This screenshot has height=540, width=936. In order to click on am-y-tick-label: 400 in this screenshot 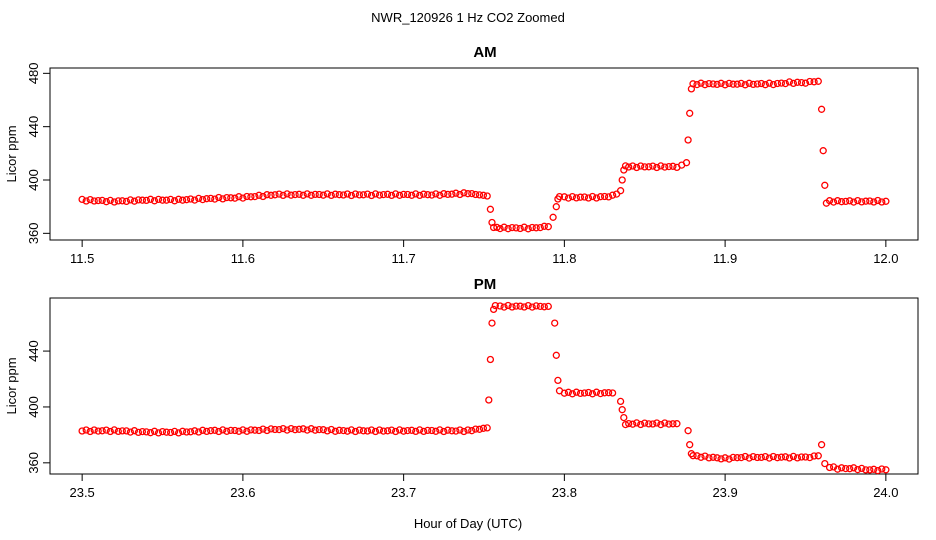, I will do `click(33, 180)`.